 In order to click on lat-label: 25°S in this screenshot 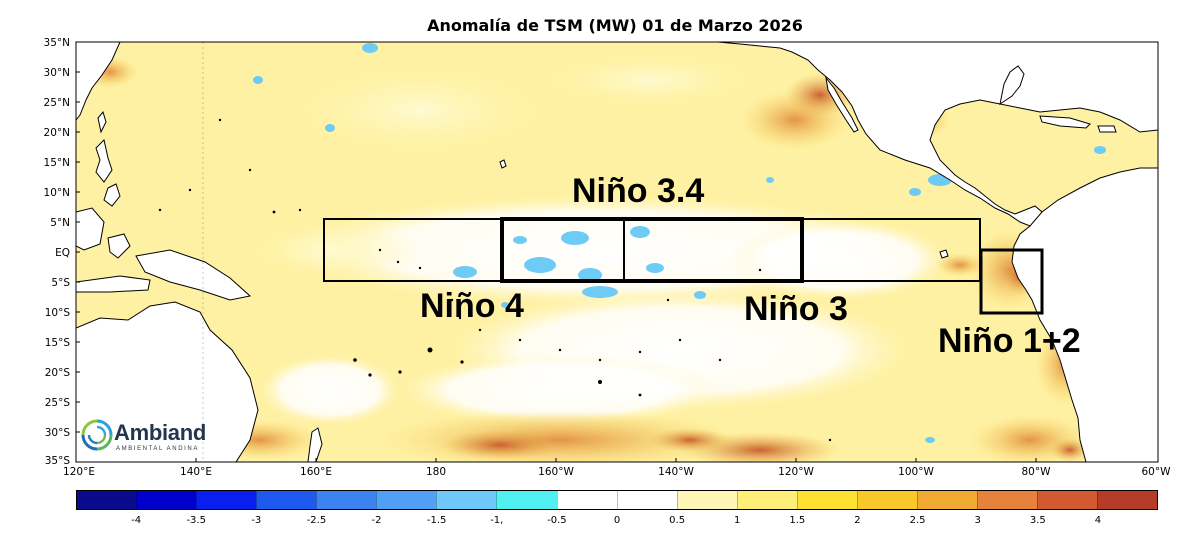, I will do `click(57, 403)`.